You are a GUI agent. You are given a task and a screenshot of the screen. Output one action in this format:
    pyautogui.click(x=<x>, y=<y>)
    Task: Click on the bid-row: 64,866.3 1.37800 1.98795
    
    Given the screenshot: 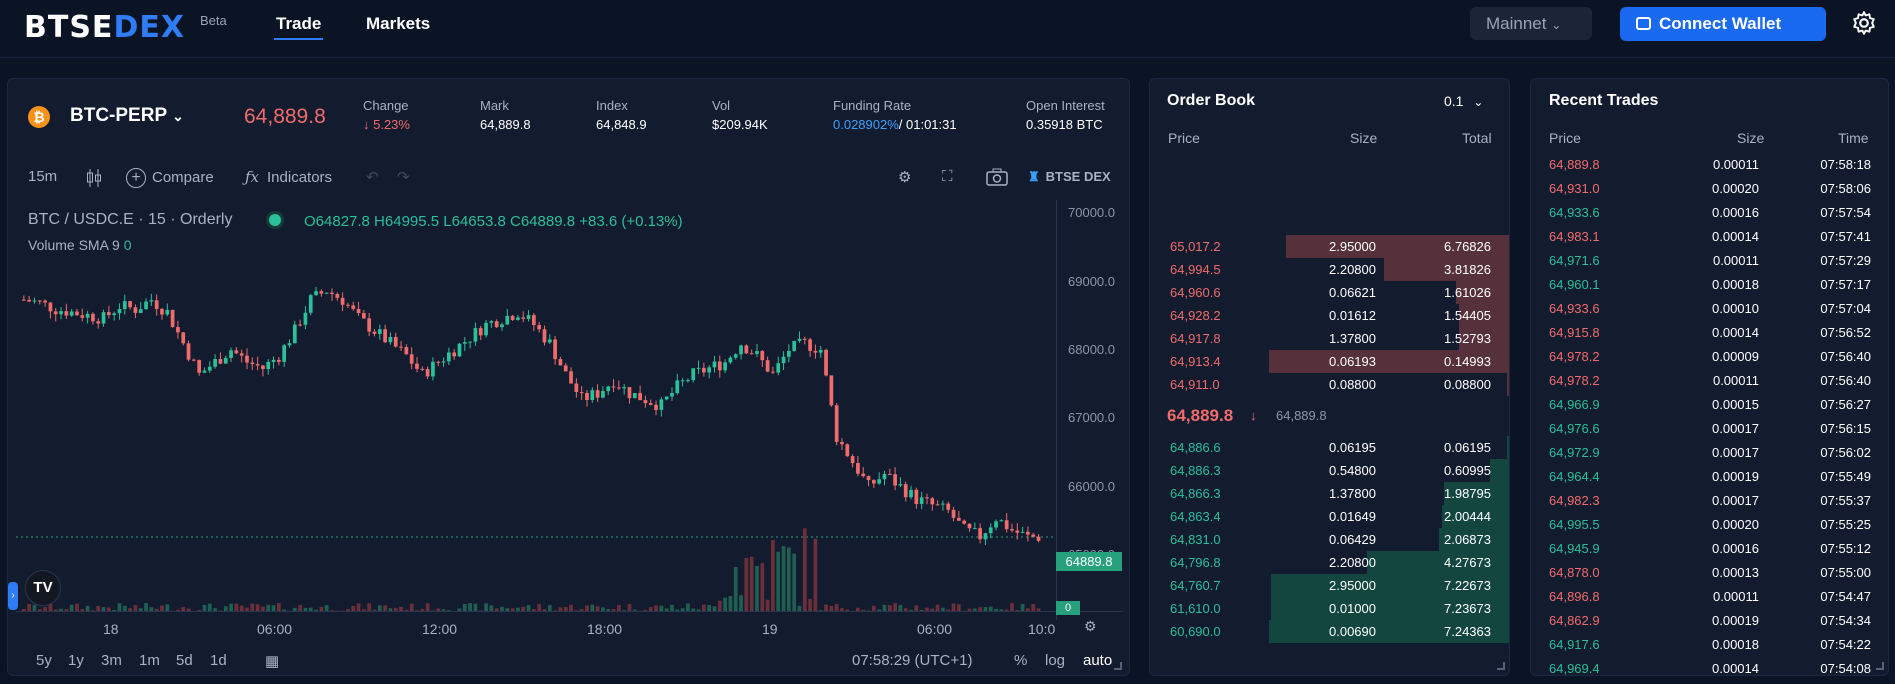 What is the action you would take?
    pyautogui.click(x=1329, y=493)
    